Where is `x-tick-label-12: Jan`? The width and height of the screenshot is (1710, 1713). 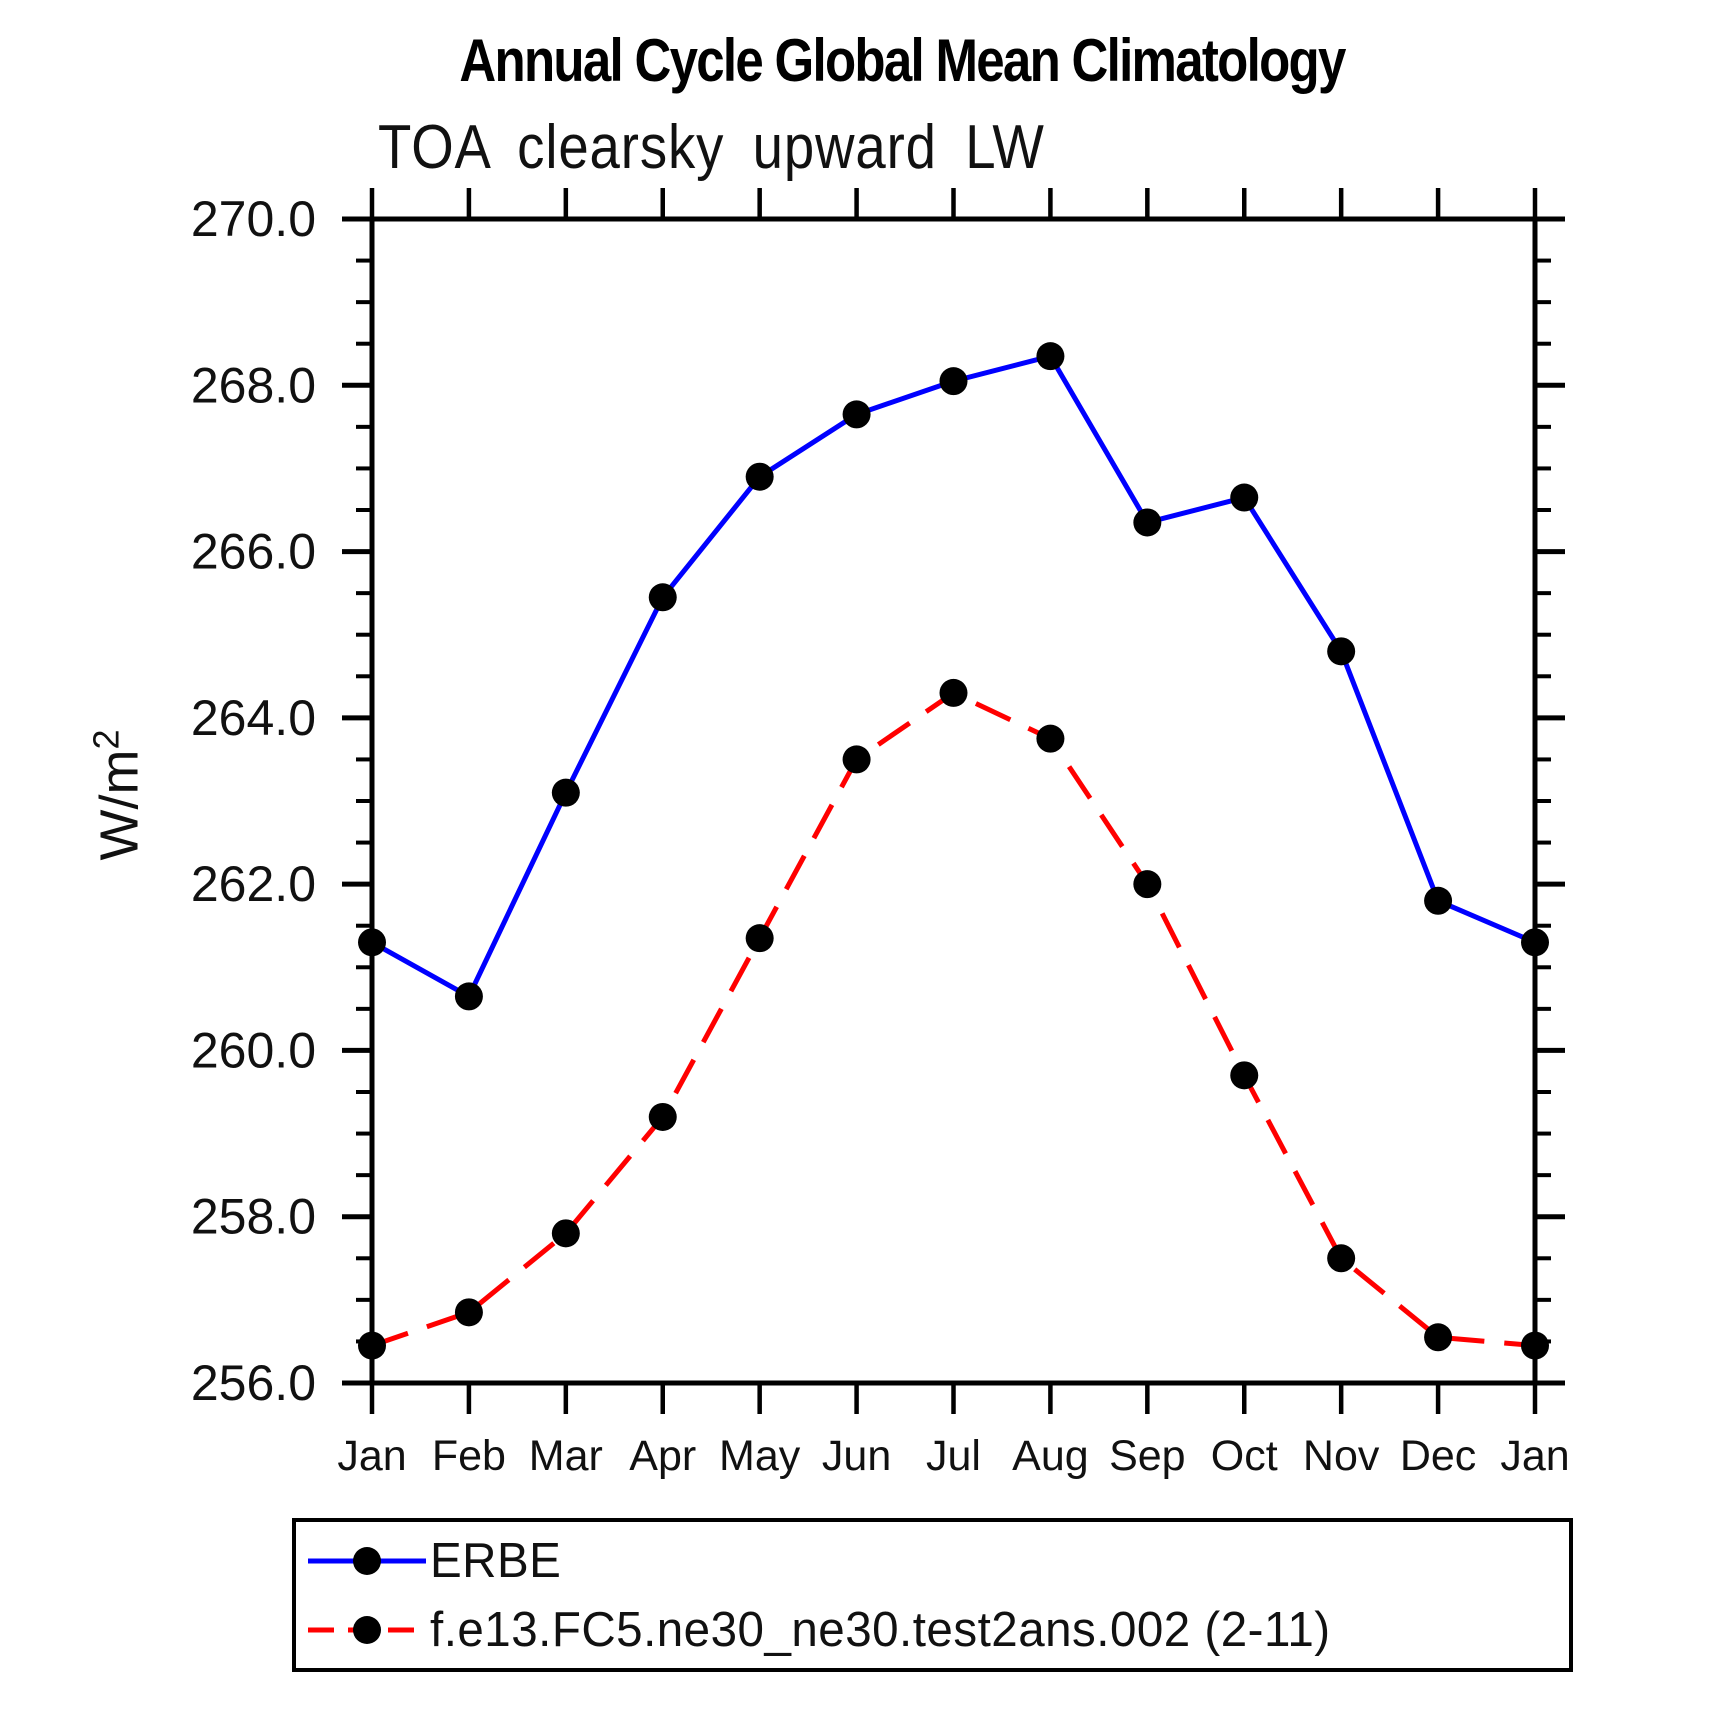 x-tick-label-12: Jan is located at coordinates (1534, 1456).